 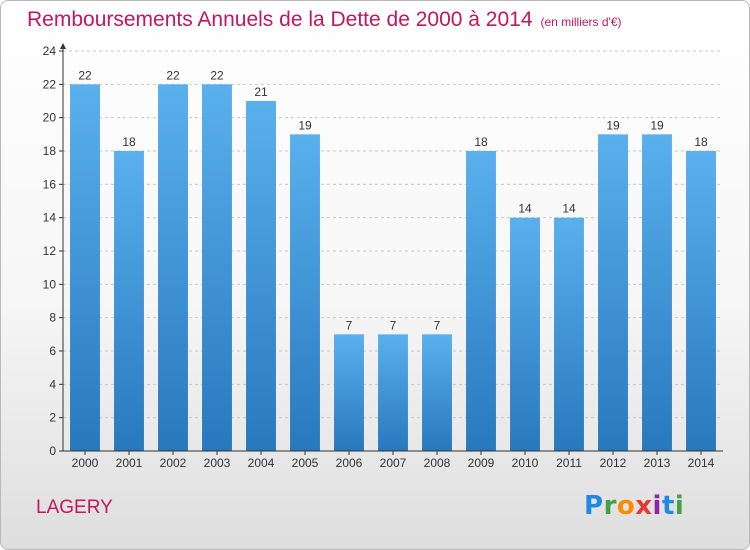 I want to click on x-tick-label: 2008, so click(x=437, y=463).